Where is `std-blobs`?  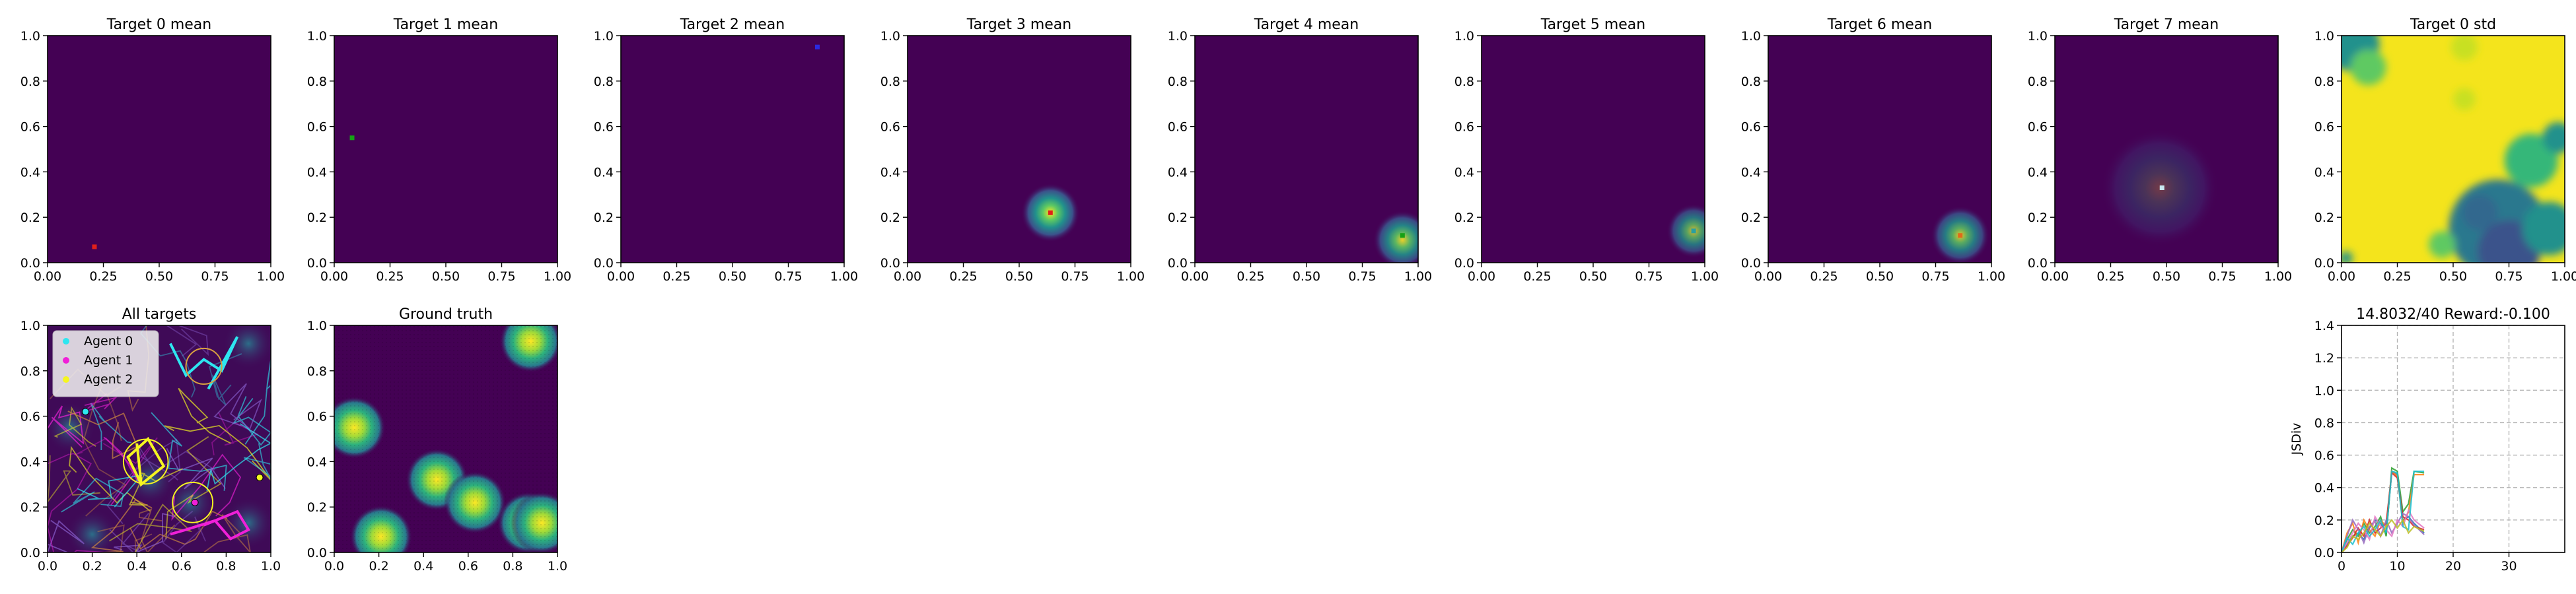 std-blobs is located at coordinates (2454, 149).